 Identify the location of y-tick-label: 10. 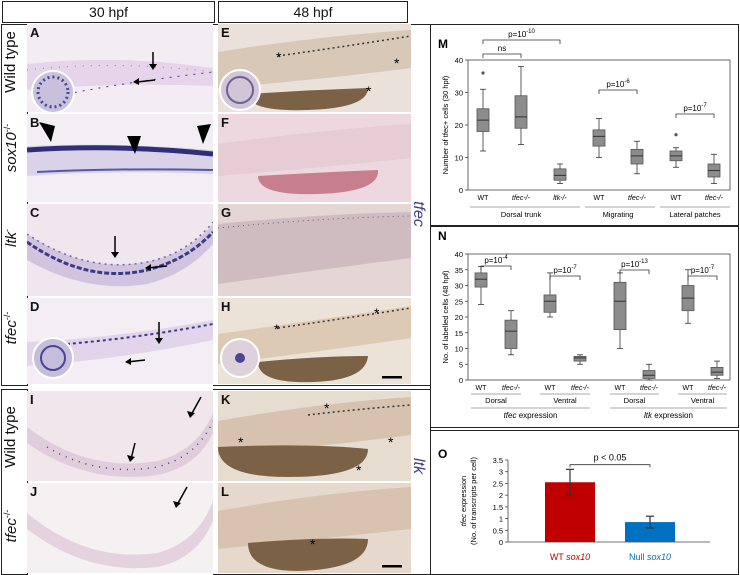
(459, 158).